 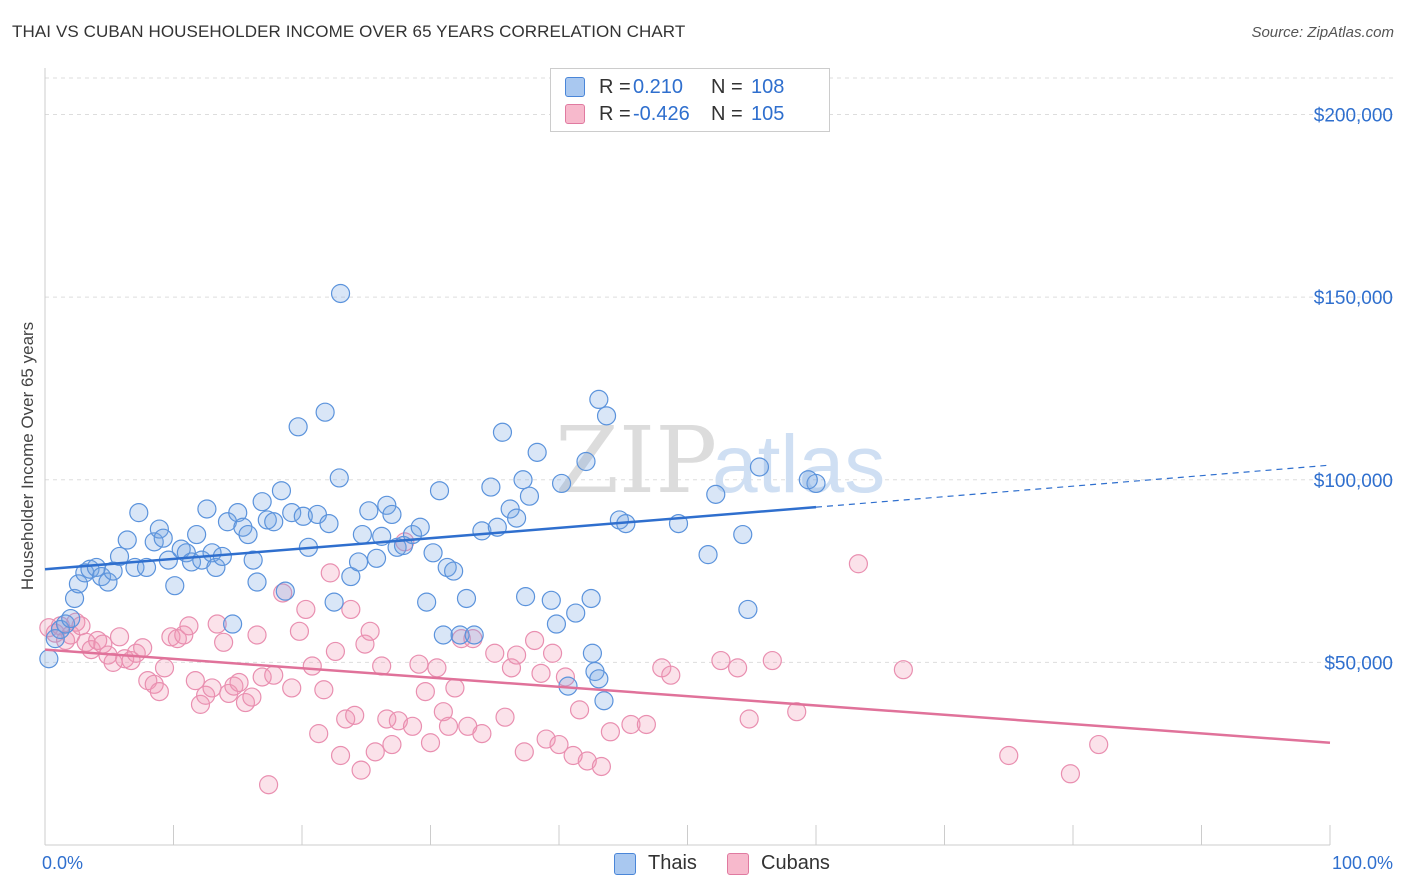 I want to click on source-label: Source: ZipAtlas.com, so click(x=1322, y=32).